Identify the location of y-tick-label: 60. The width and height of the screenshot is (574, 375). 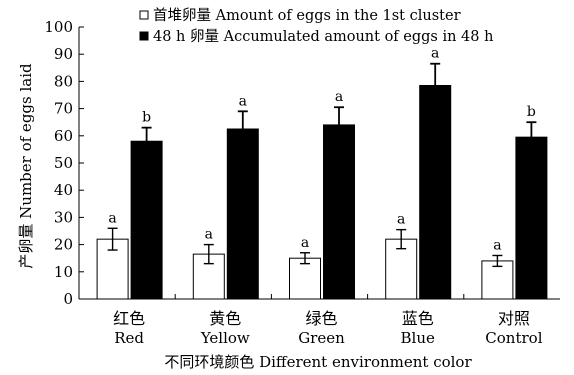
(63, 136).